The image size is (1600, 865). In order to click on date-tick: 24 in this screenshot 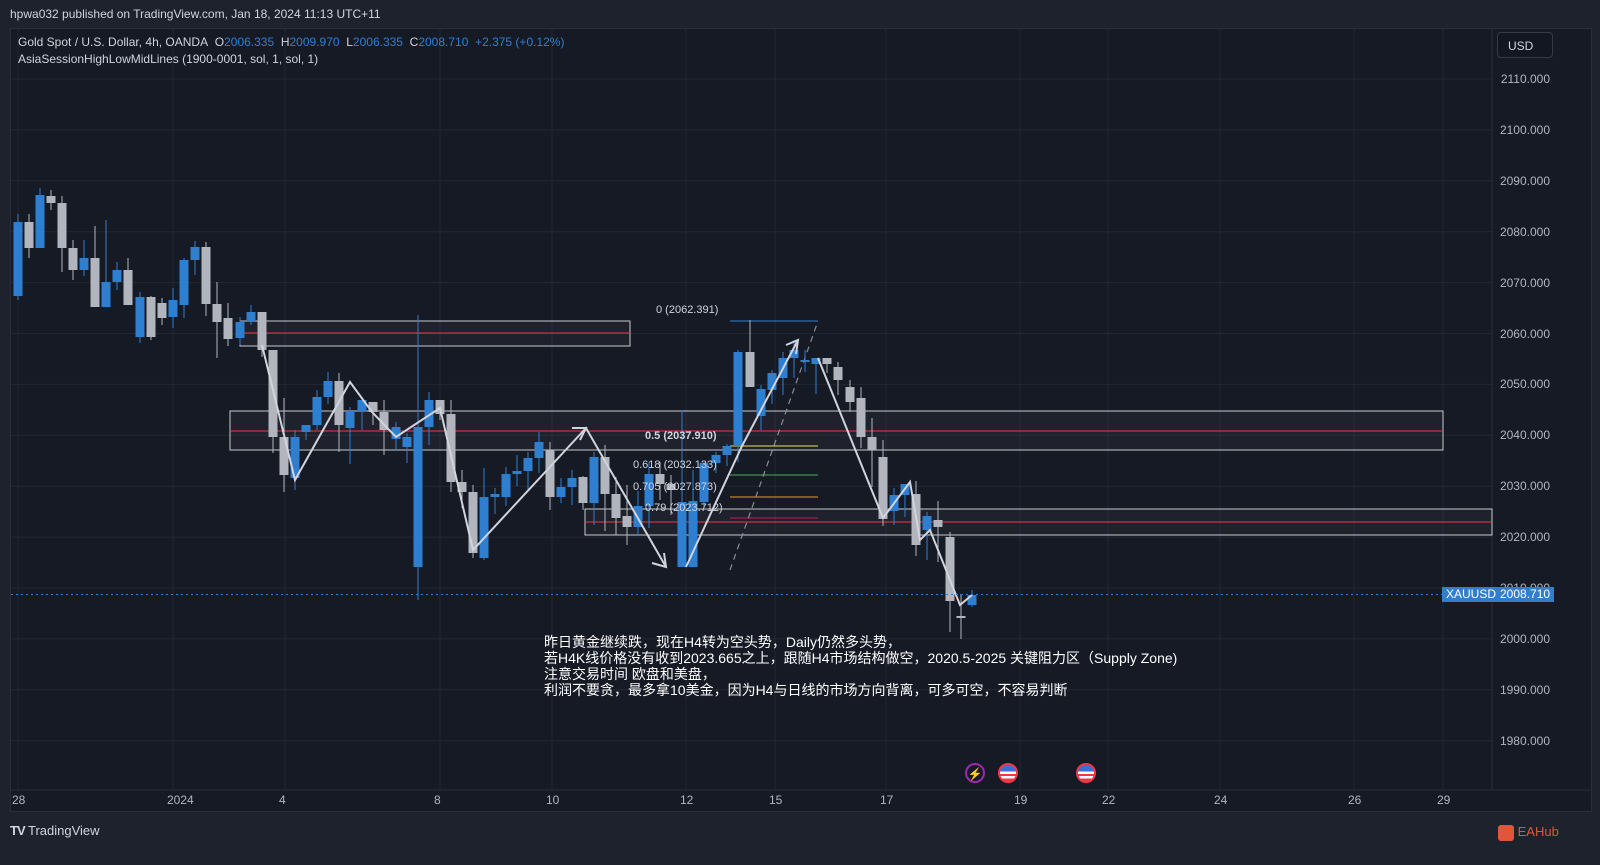, I will do `click(1221, 800)`.